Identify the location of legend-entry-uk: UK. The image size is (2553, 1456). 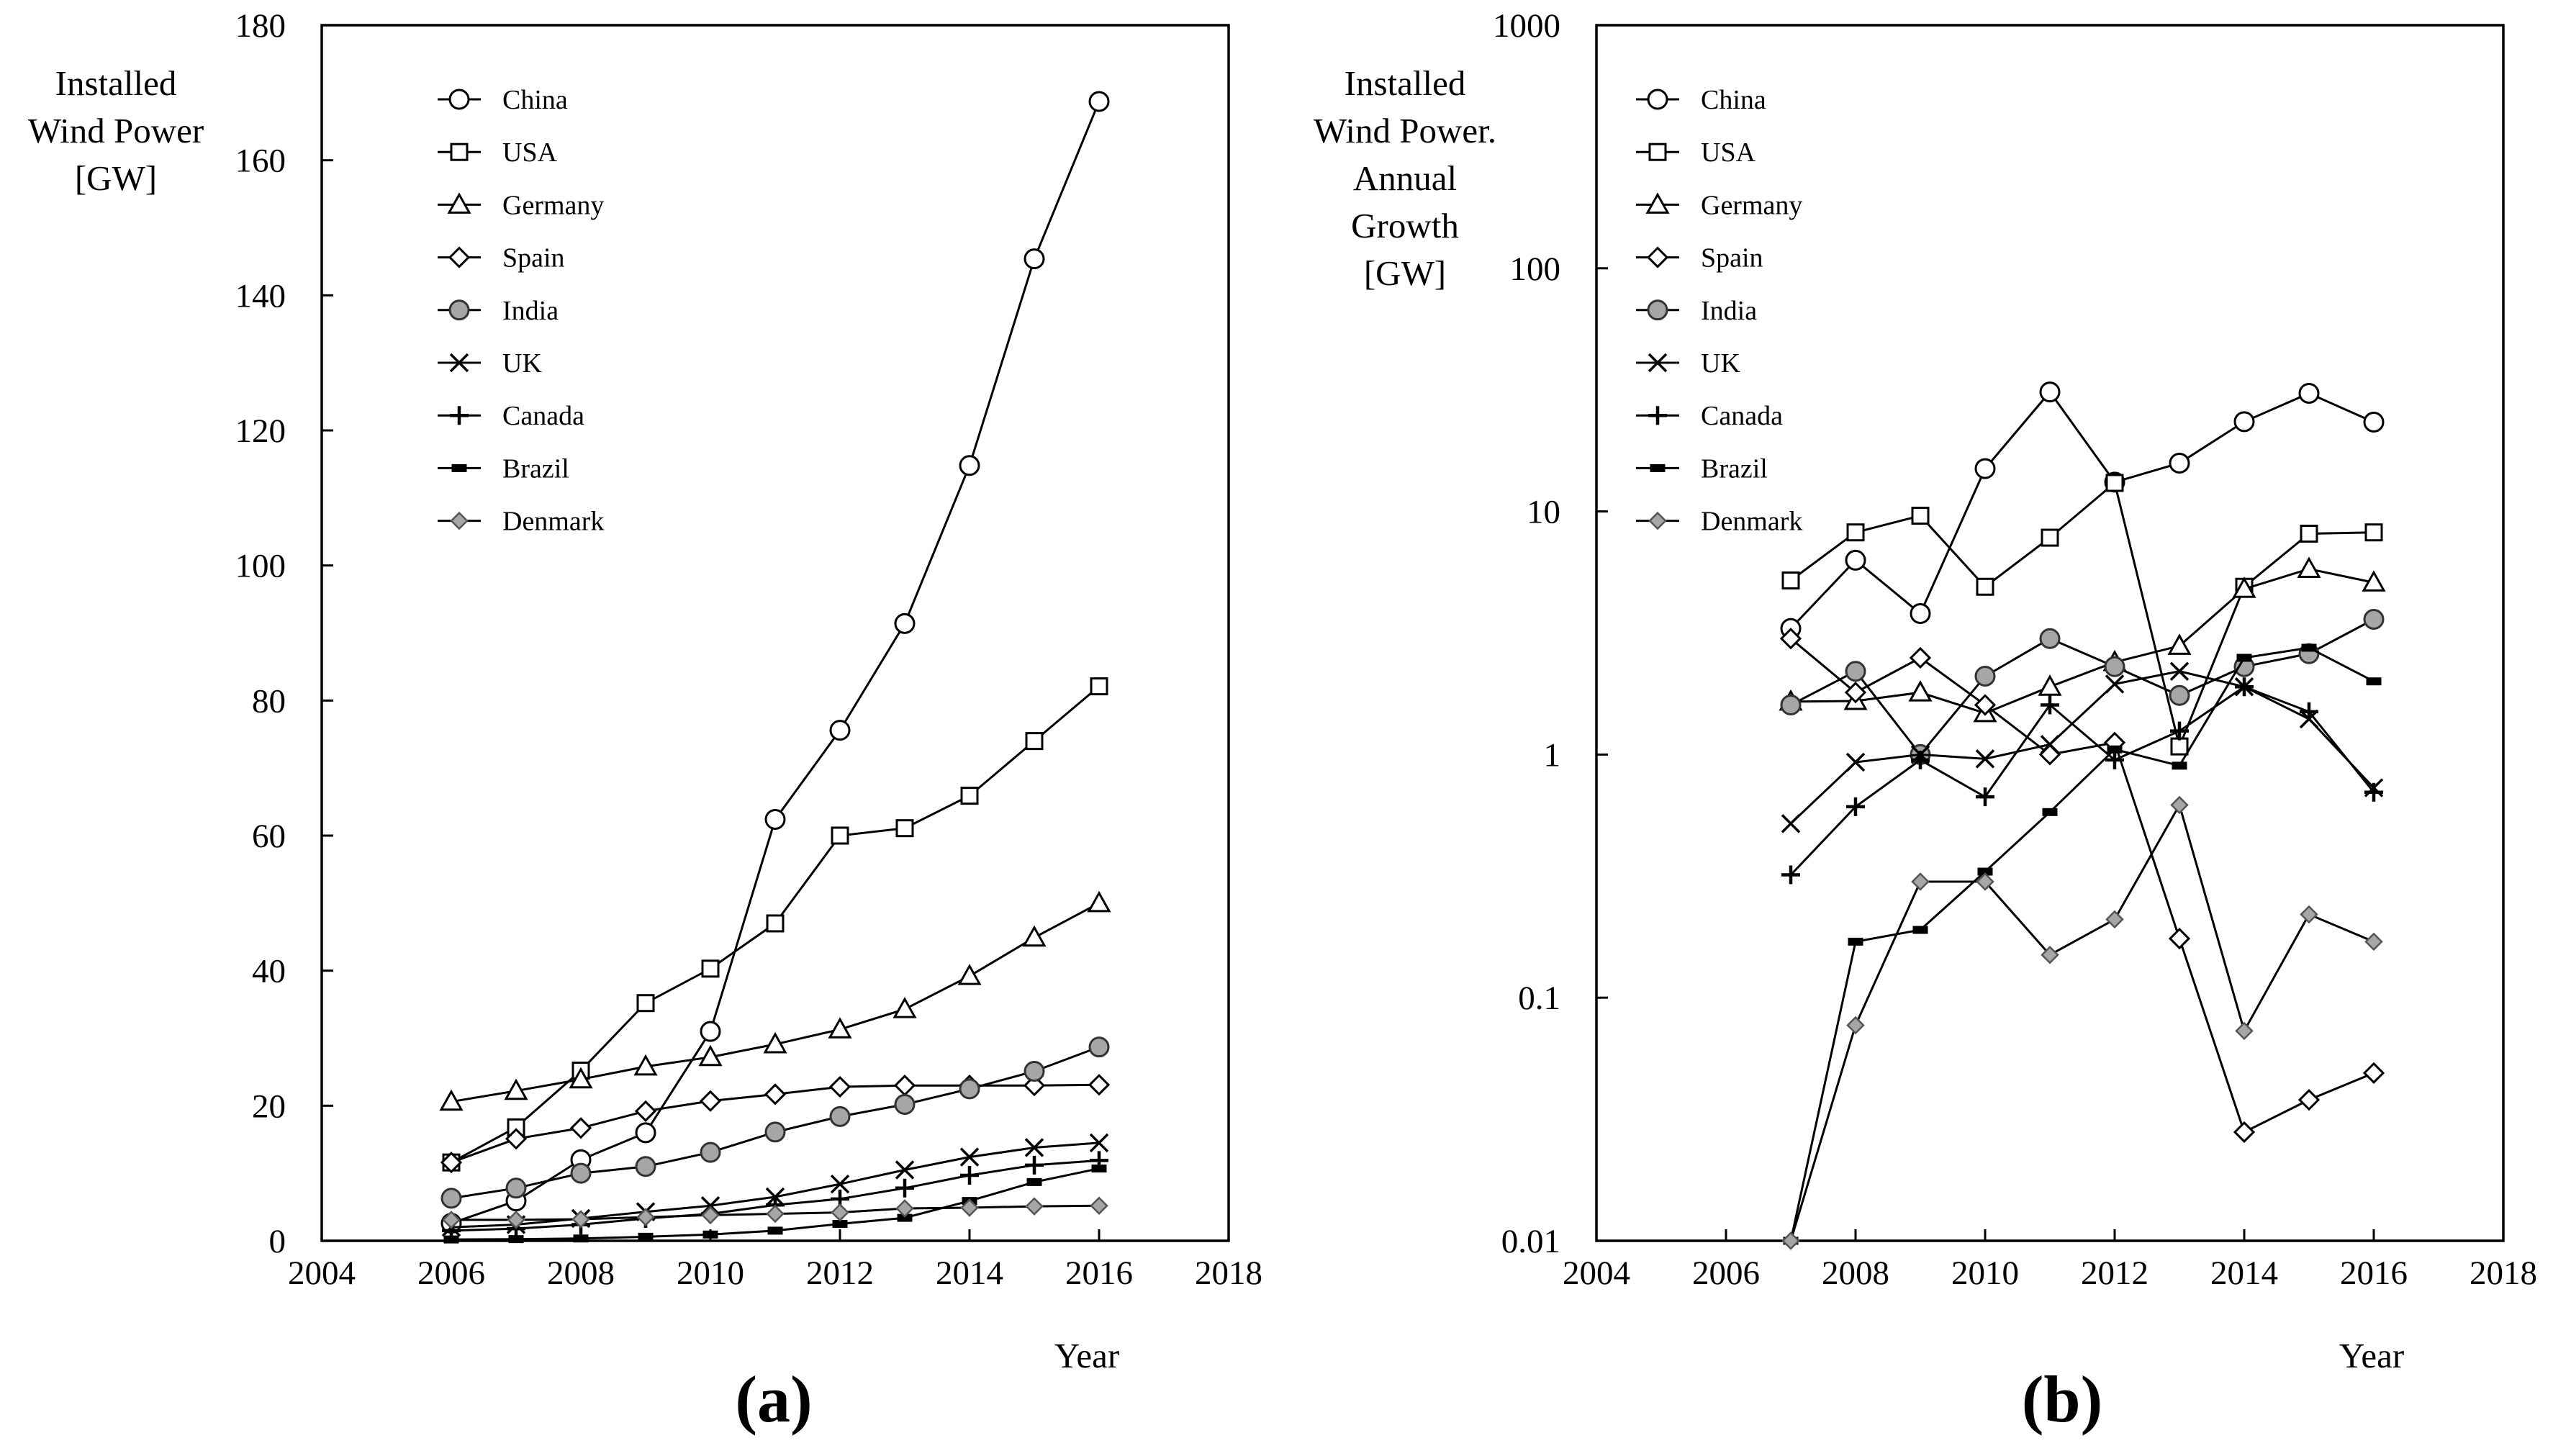
(1688, 363).